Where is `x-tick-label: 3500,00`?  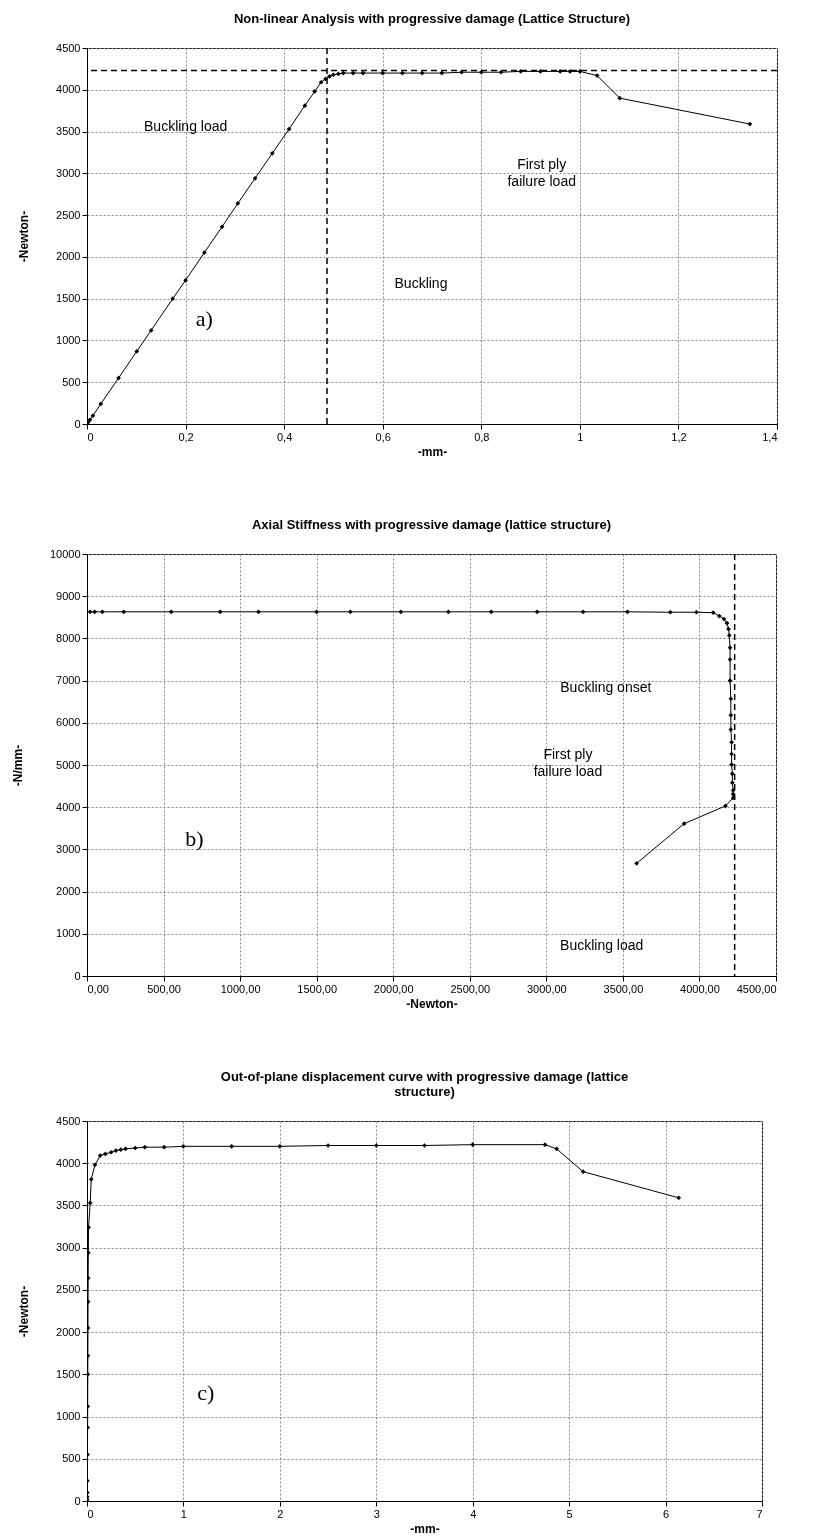
x-tick-label: 3500,00 is located at coordinates (623, 988).